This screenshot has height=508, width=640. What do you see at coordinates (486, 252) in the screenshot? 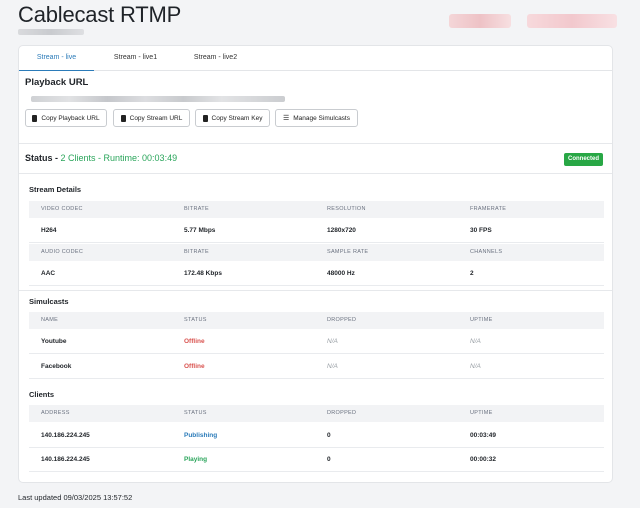
I see `column-header: CHANNELS` at bounding box center [486, 252].